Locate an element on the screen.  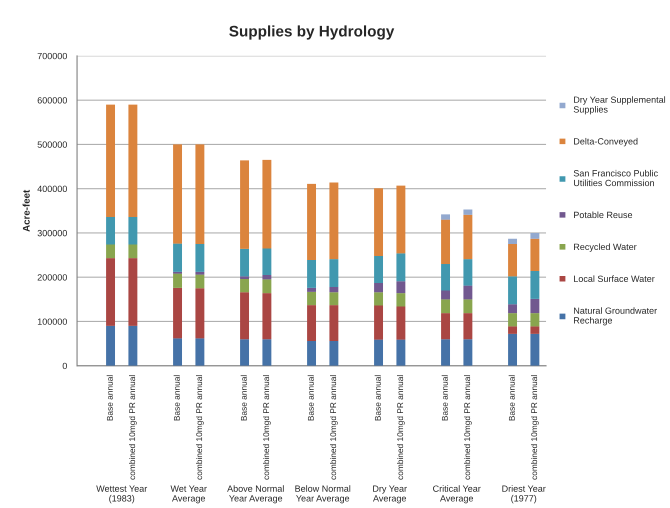
text: Critical Year Average is located at coordinates (457, 494).